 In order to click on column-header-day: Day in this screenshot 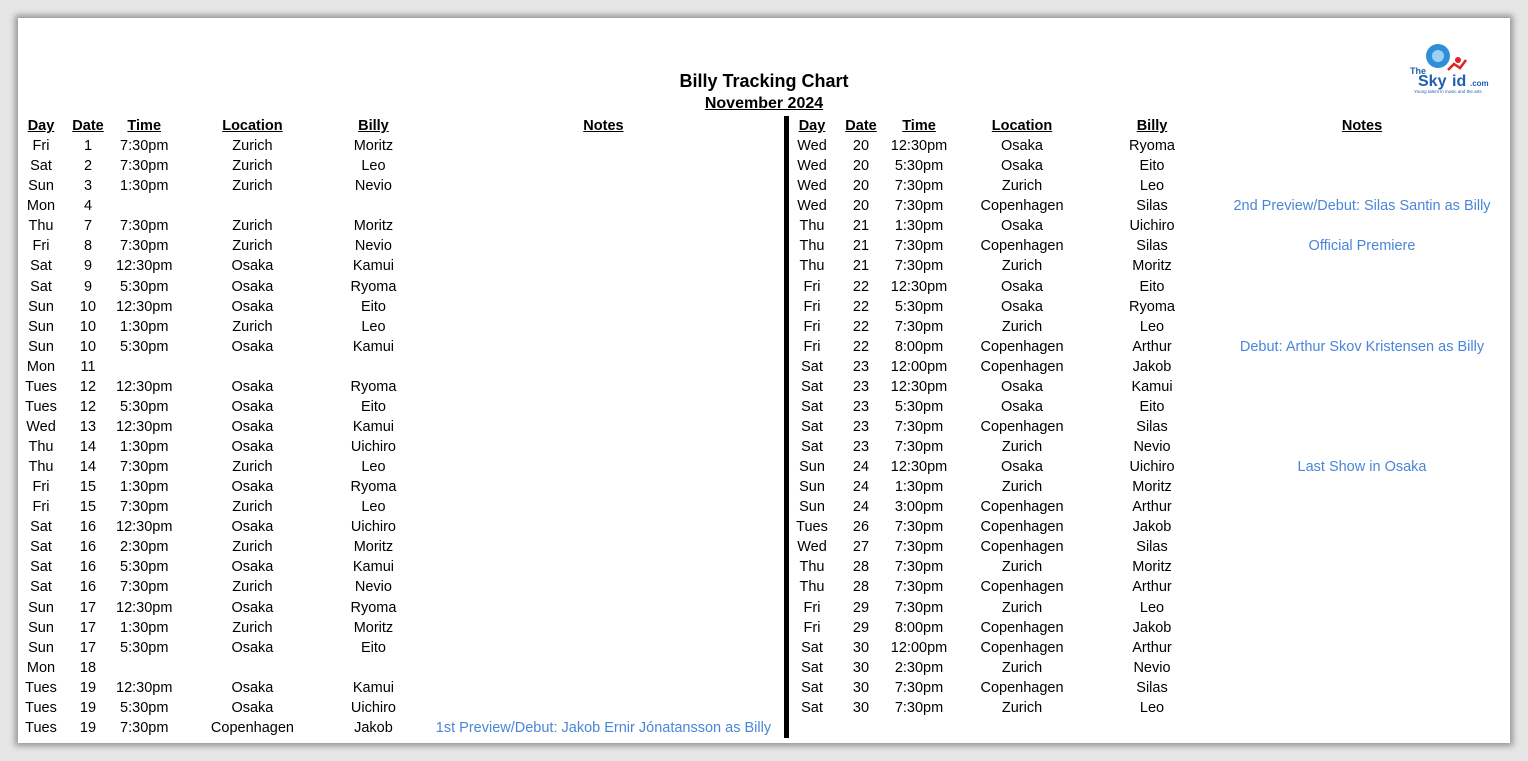, I will do `click(812, 126)`.